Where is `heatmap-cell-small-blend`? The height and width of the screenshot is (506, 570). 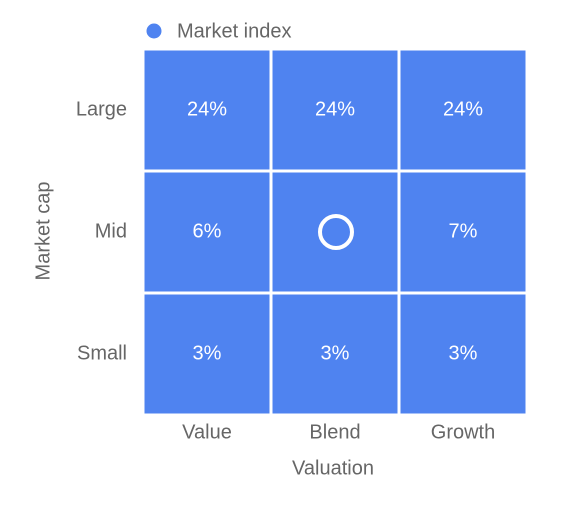 heatmap-cell-small-blend is located at coordinates (335, 354).